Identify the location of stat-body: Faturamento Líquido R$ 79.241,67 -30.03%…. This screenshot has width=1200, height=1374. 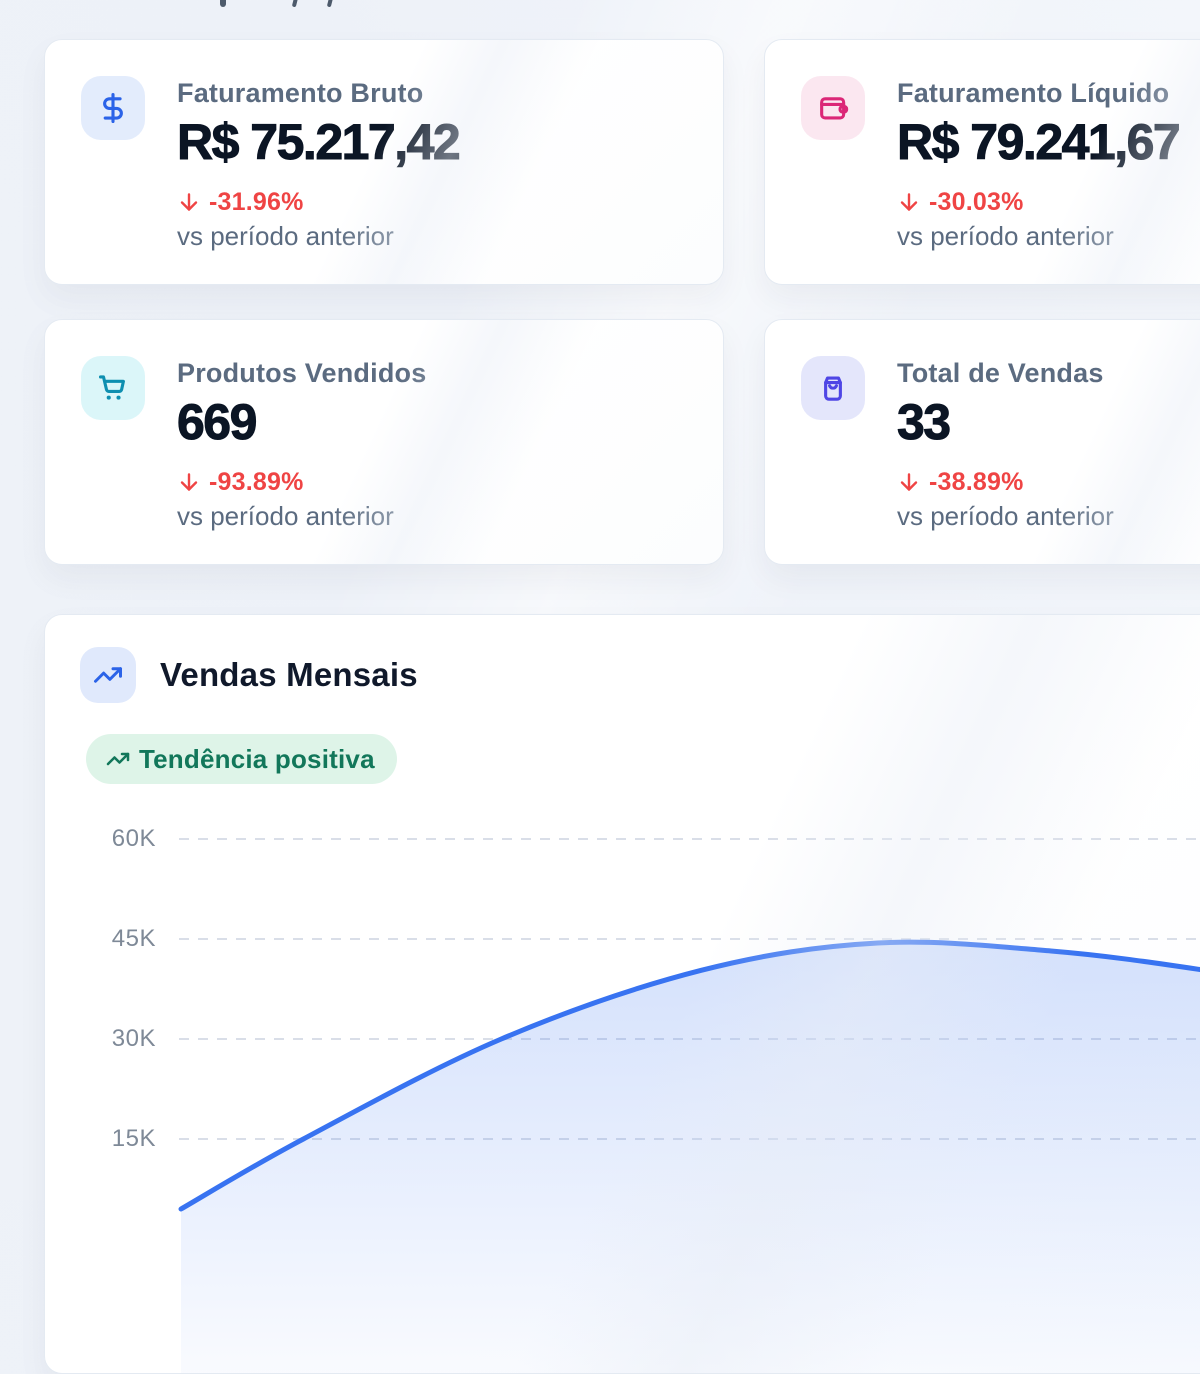
(1038, 164).